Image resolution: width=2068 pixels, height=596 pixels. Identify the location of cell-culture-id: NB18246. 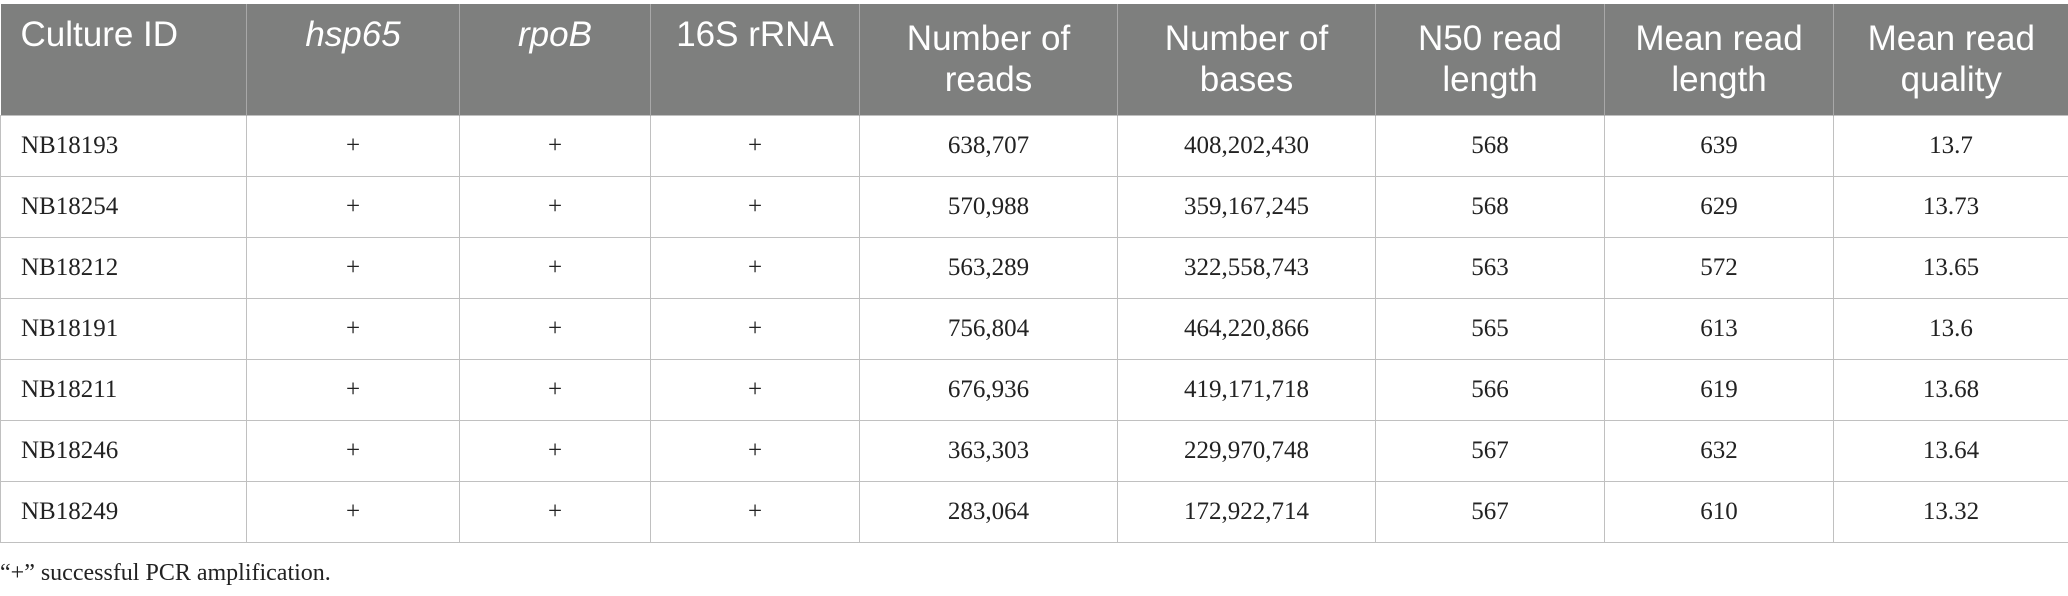
(123, 450).